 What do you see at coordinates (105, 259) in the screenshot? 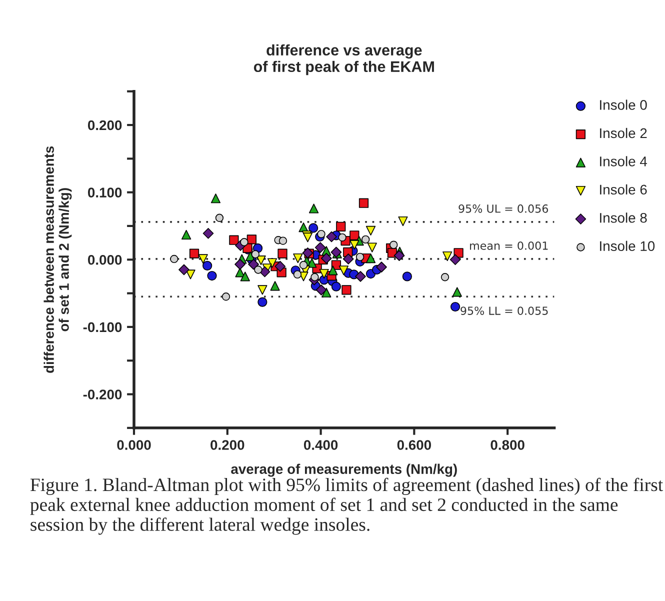
I see `y-tick-label: 0.000` at bounding box center [105, 259].